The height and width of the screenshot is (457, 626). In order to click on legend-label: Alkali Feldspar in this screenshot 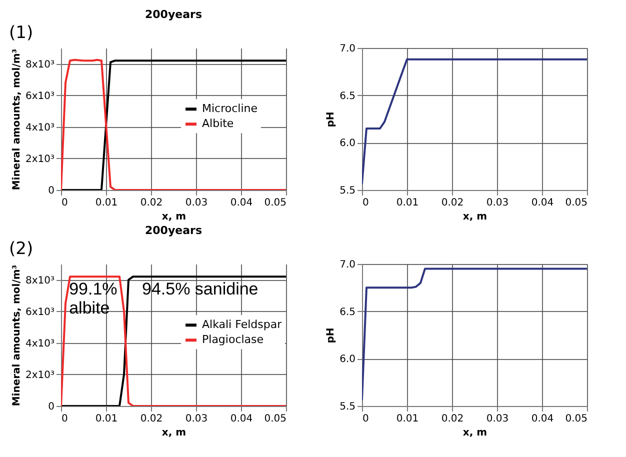, I will do `click(242, 325)`.